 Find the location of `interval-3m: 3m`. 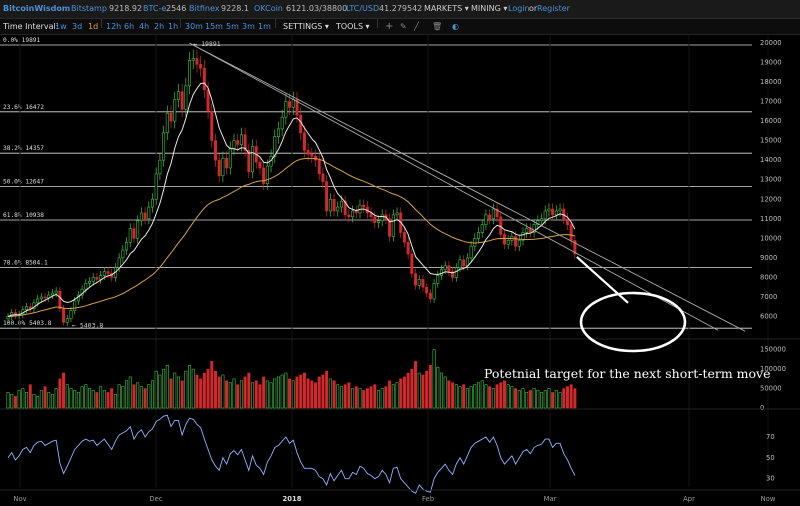

interval-3m: 3m is located at coordinates (248, 26).